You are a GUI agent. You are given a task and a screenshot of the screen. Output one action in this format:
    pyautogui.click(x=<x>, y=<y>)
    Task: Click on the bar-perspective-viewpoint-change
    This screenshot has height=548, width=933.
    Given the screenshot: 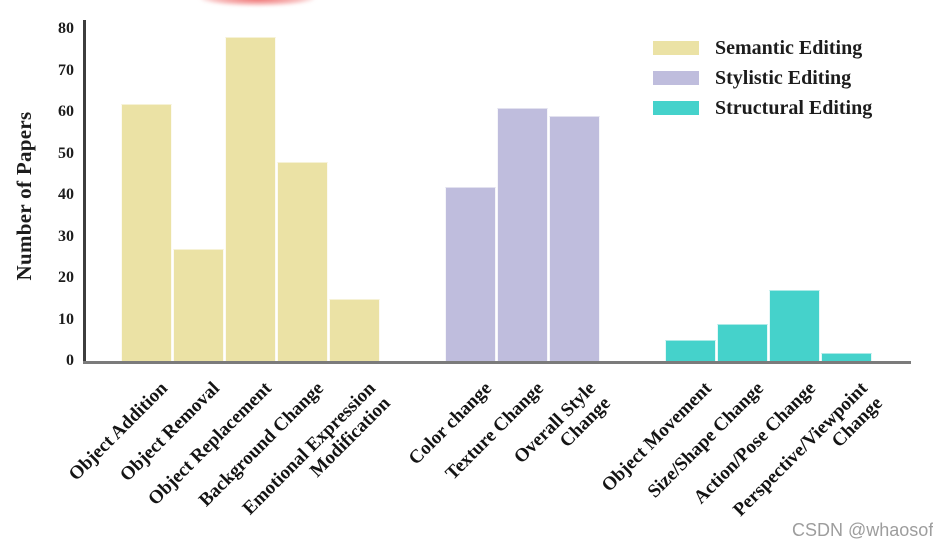 What is the action you would take?
    pyautogui.click(x=846, y=357)
    